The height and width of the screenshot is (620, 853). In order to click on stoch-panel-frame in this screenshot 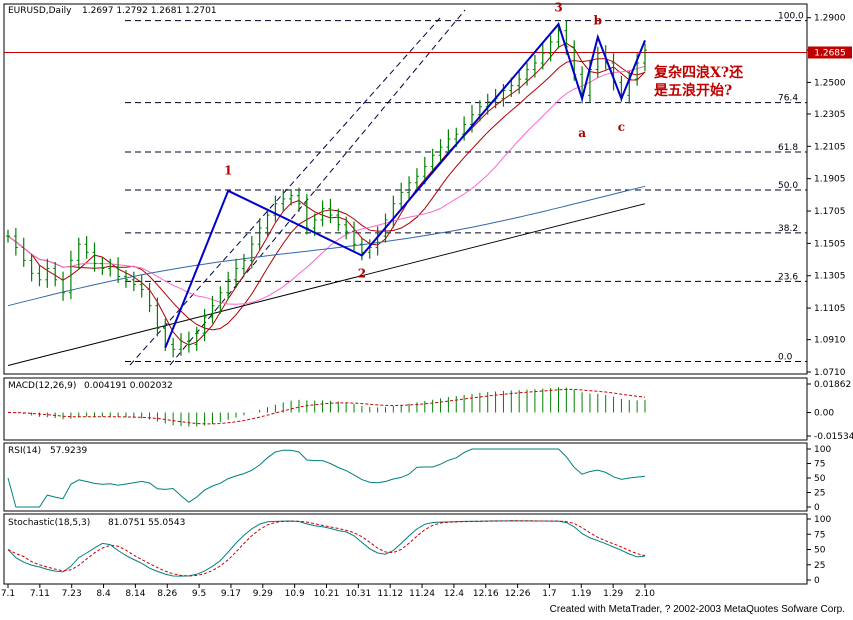, I will do `click(405, 549)`.